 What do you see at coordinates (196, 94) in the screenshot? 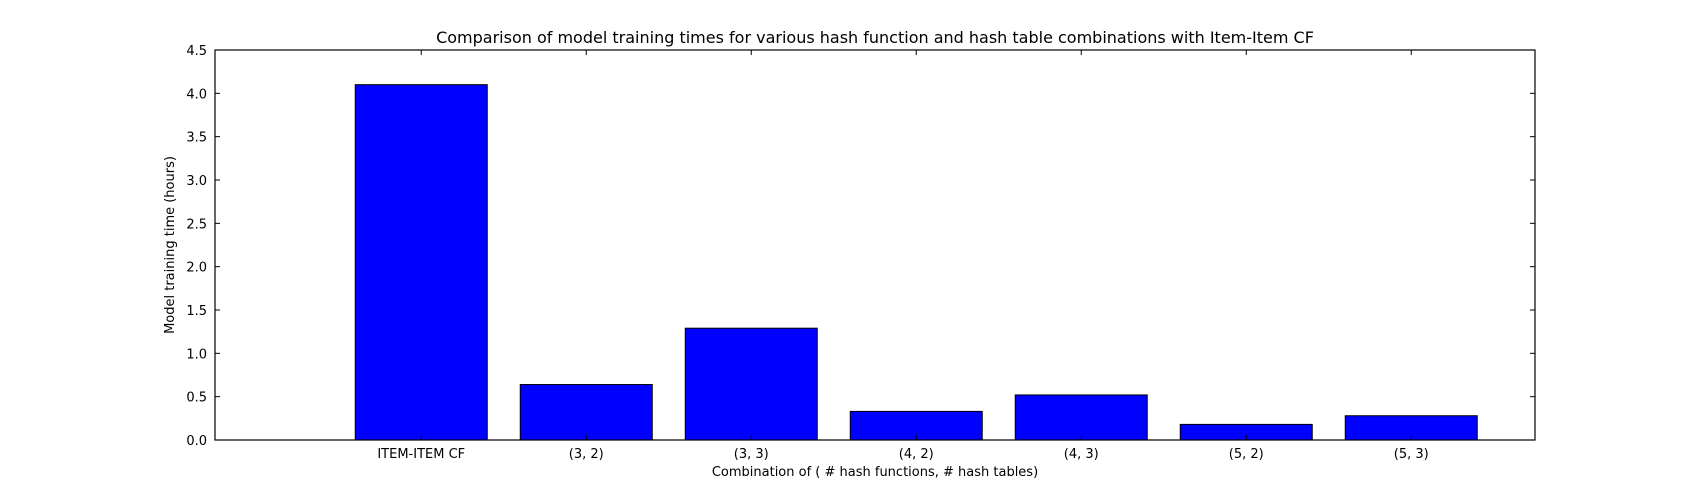
I see `y-tick-label: 4.0` at bounding box center [196, 94].